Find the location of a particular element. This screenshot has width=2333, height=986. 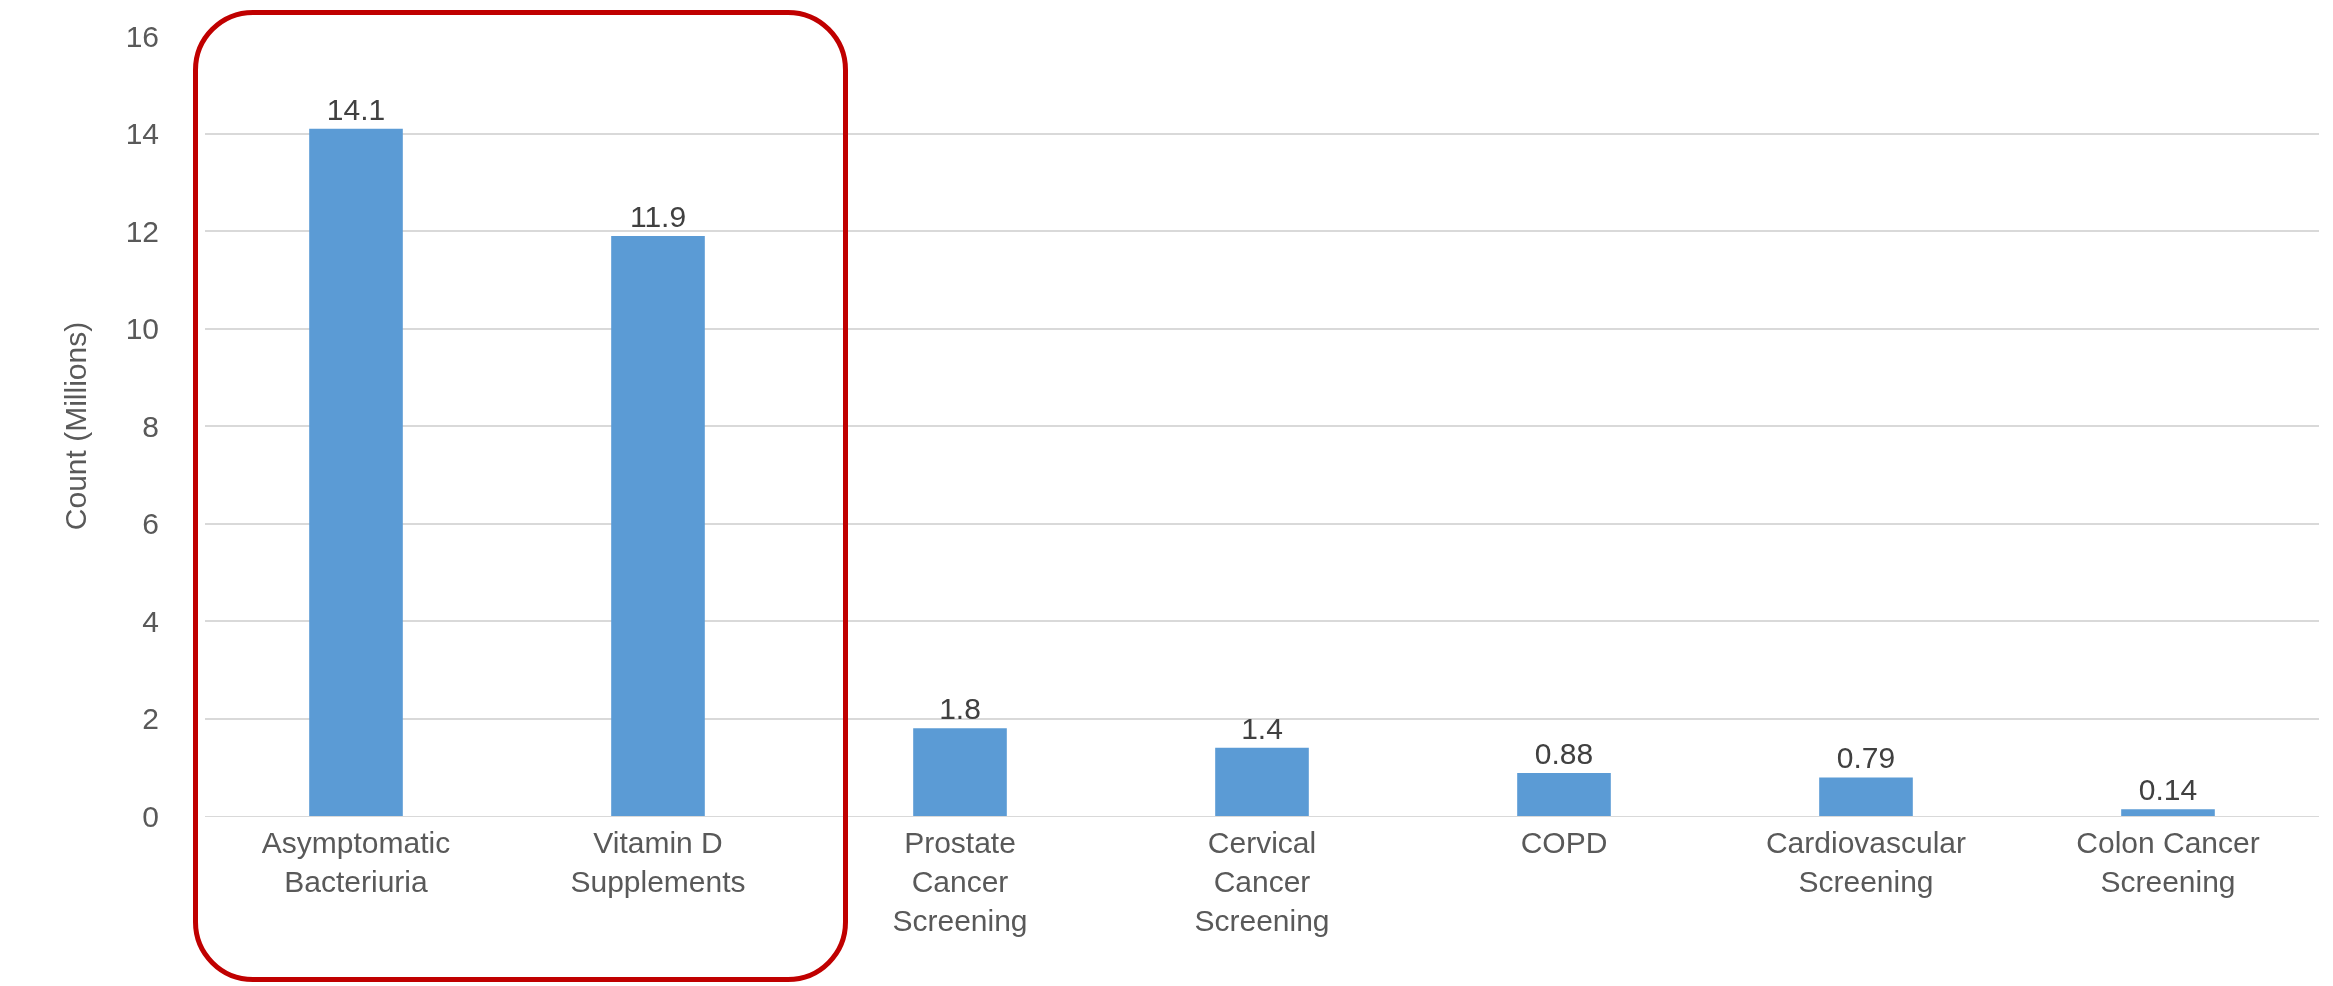

y-axis-title: Count (Millions) is located at coordinates (75, 426).